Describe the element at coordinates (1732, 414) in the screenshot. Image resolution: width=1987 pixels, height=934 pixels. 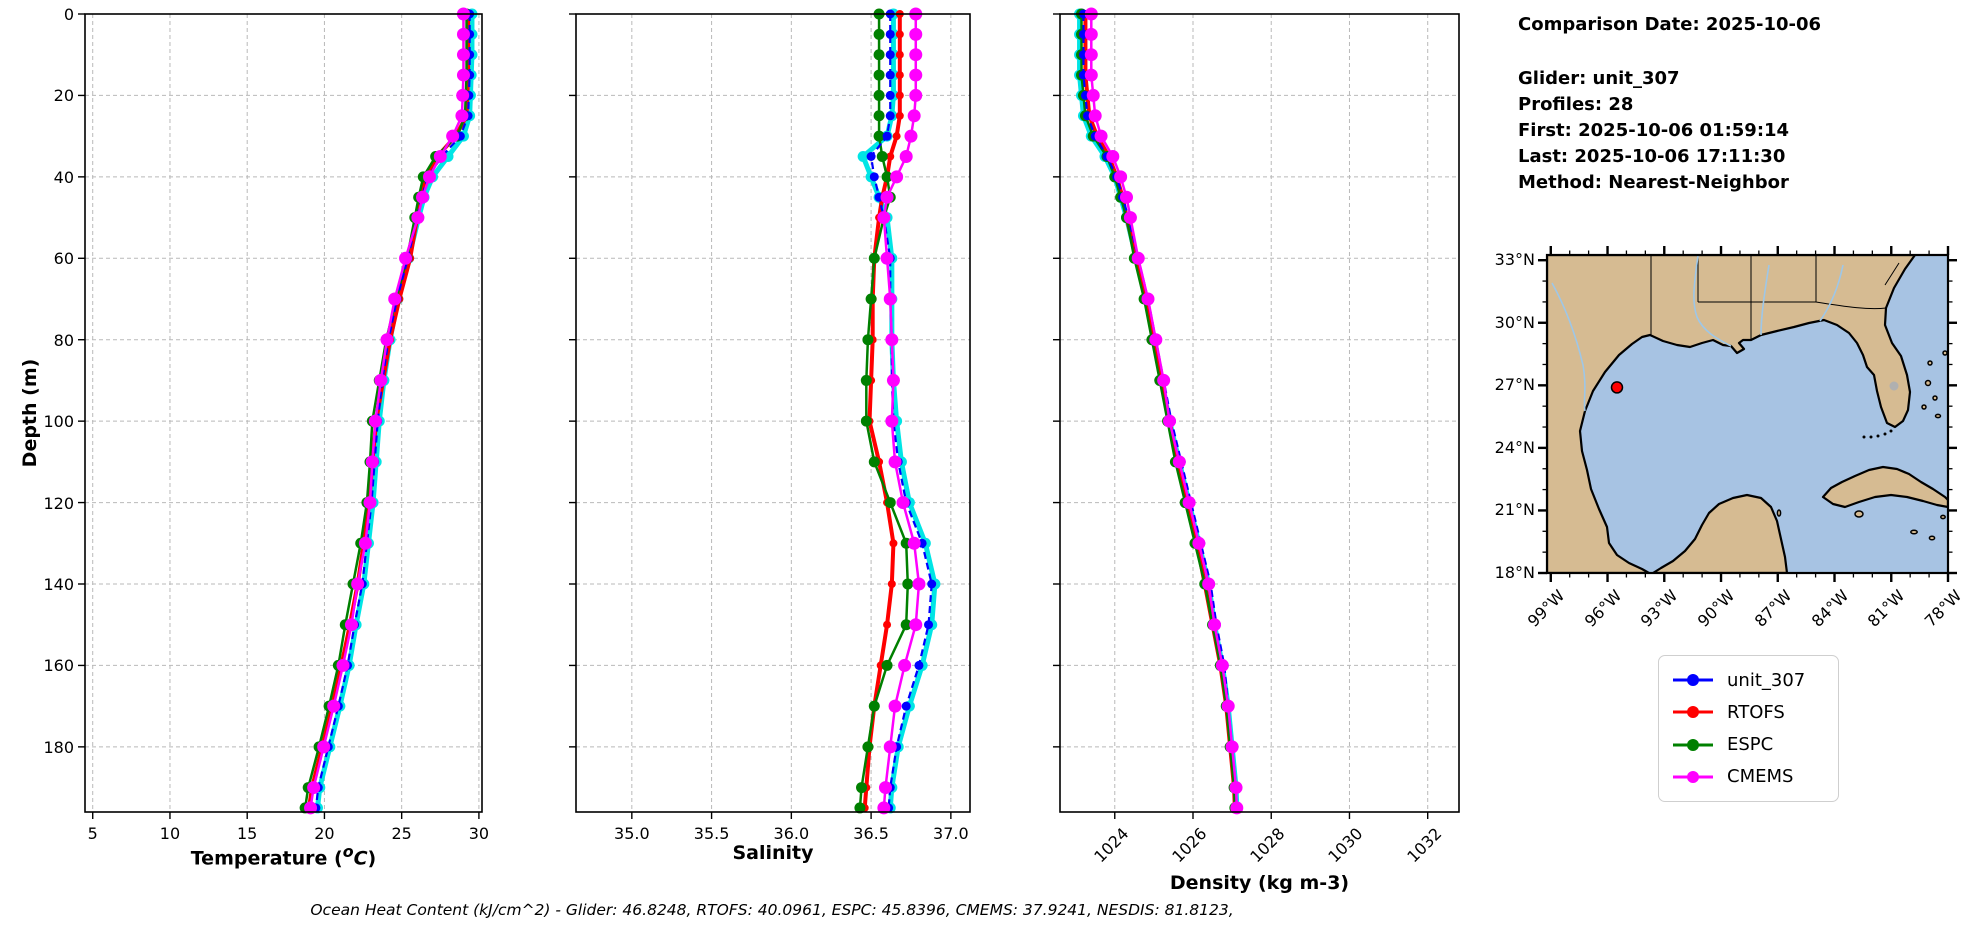
I see `mainland-landmass` at that location.